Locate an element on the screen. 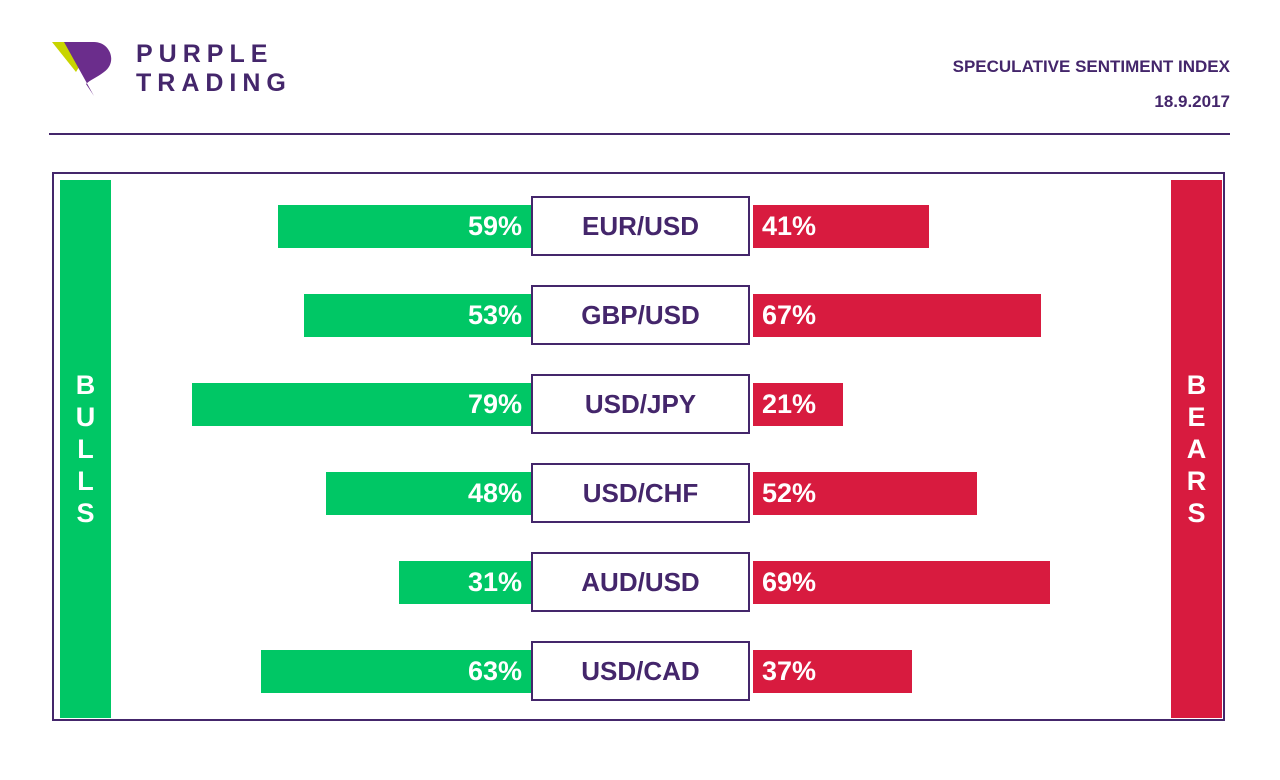  sentiment-row: 53% GBP/USD 67% is located at coordinates (640, 316).